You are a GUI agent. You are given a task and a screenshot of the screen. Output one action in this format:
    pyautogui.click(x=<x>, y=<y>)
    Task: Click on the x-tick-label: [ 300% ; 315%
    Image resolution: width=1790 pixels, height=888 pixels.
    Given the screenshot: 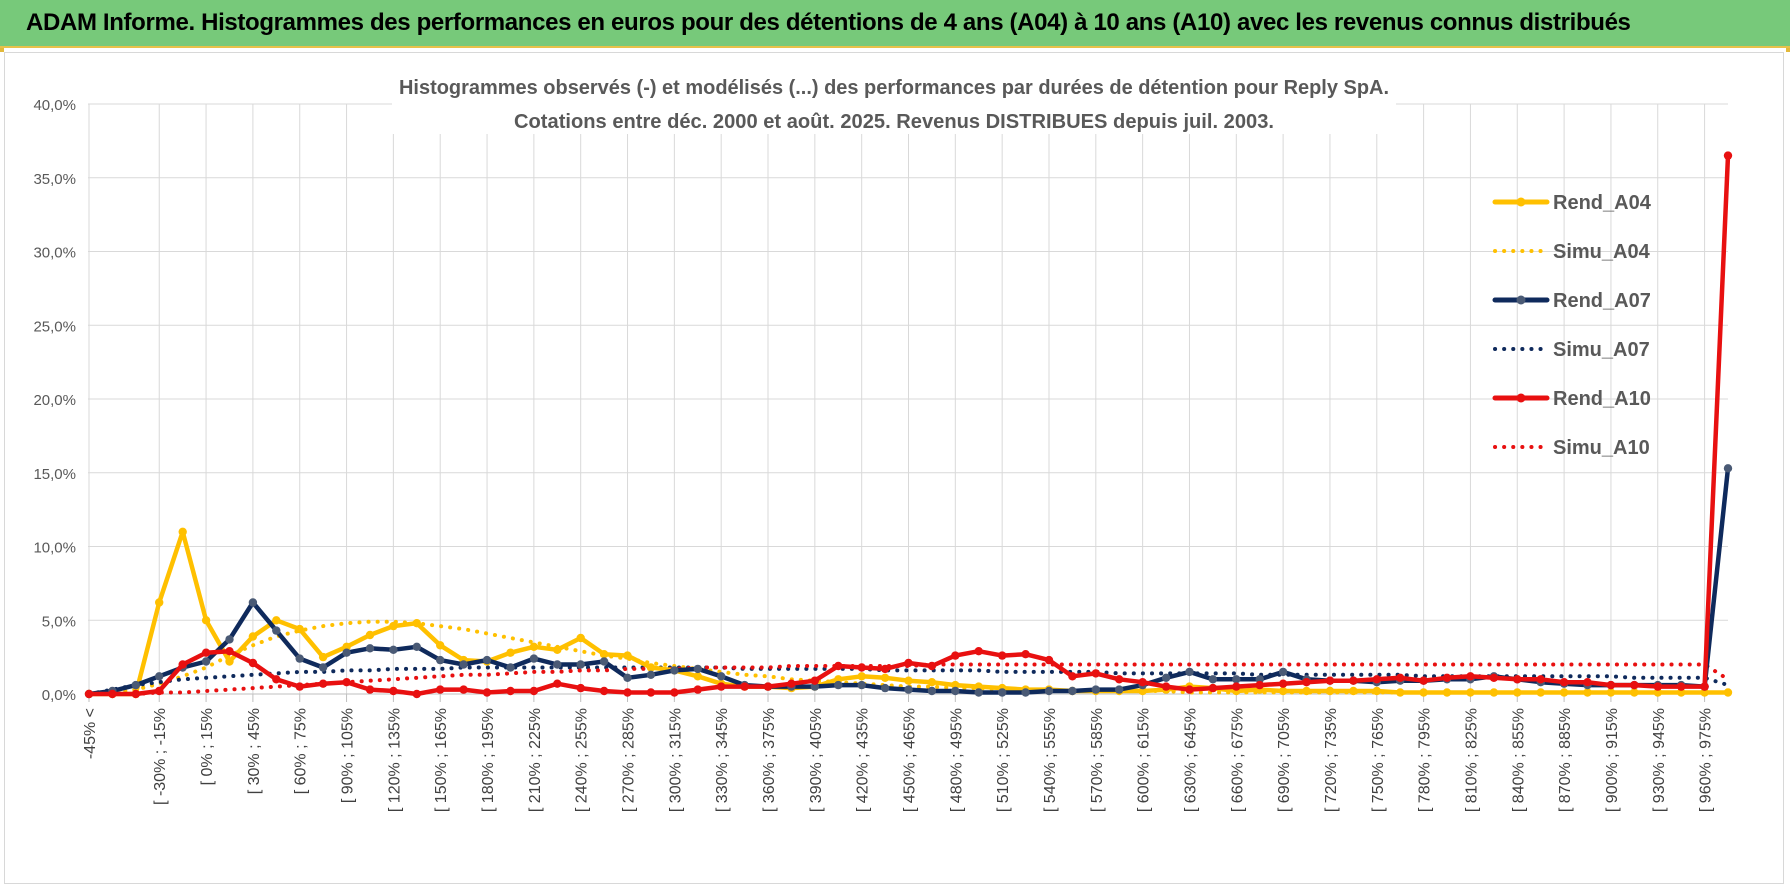 What is the action you would take?
    pyautogui.click(x=675, y=760)
    